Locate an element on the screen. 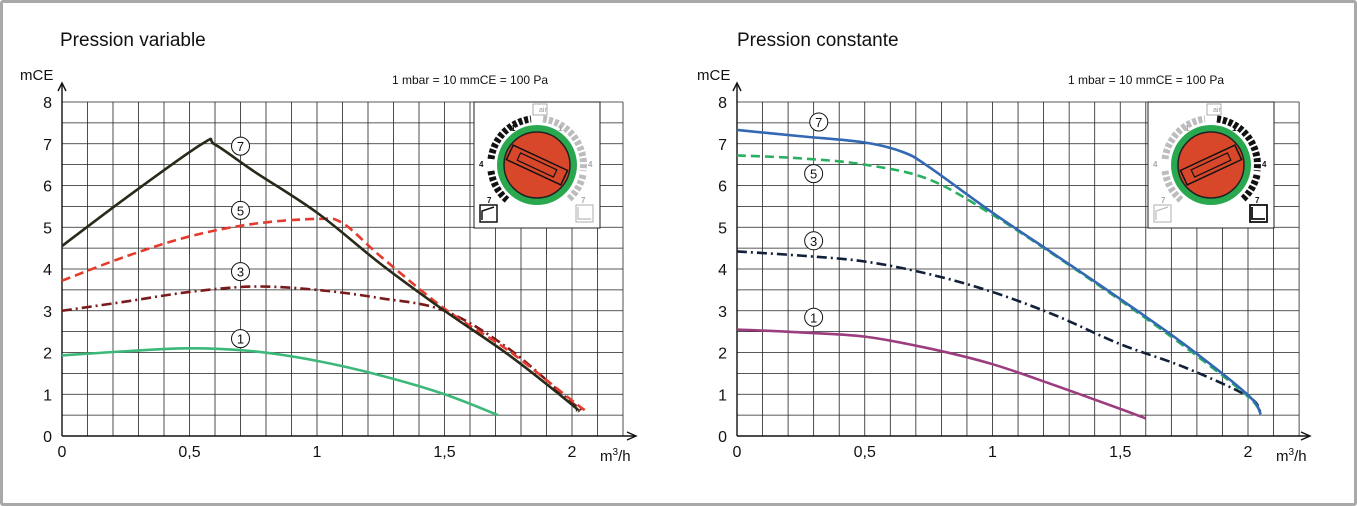 The image size is (1357, 506). pump-setting-dial-constant: 1 4 7 1 4 7 air is located at coordinates (1211, 165).